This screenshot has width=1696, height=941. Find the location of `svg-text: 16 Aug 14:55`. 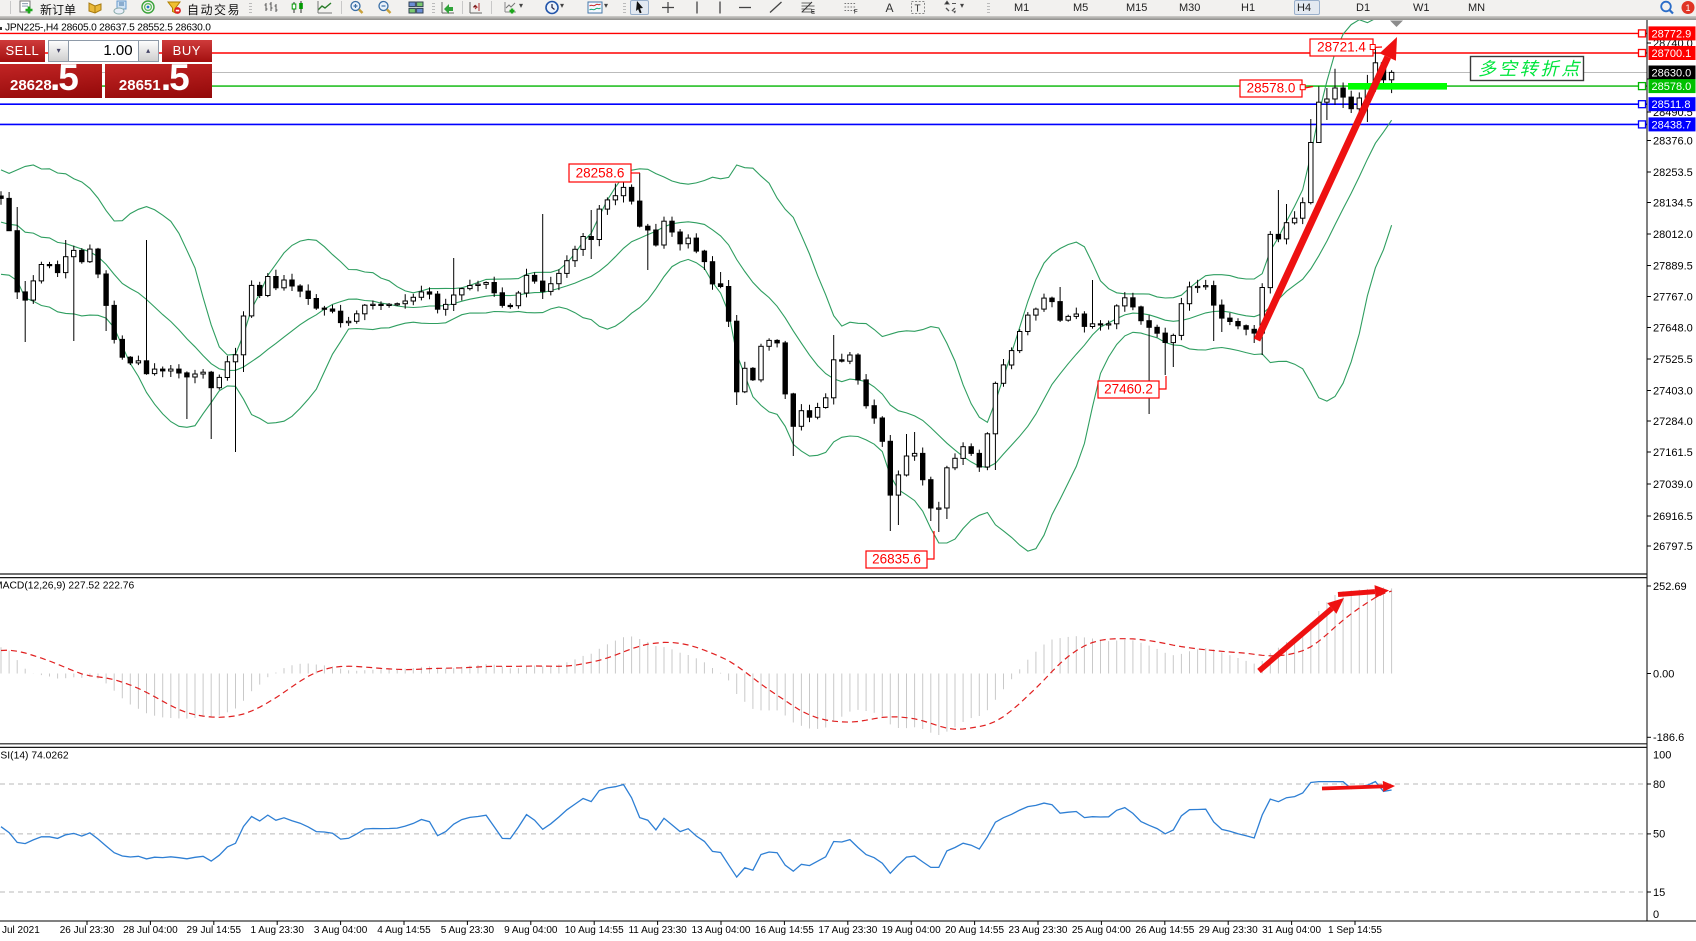

svg-text: 16 Aug 14:55 is located at coordinates (784, 930).